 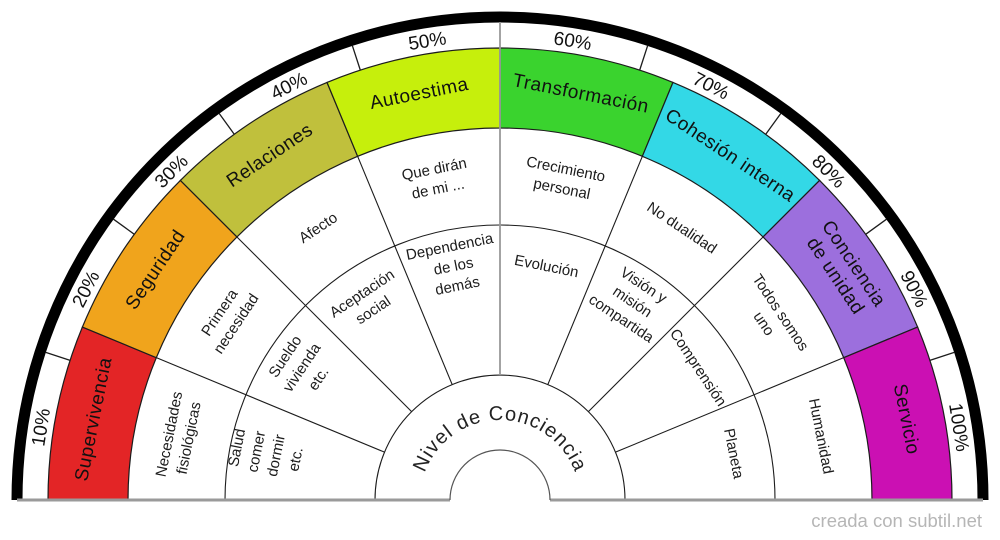 What do you see at coordinates (896, 520) in the screenshot?
I see `watermark-text: creada con subtil.net` at bounding box center [896, 520].